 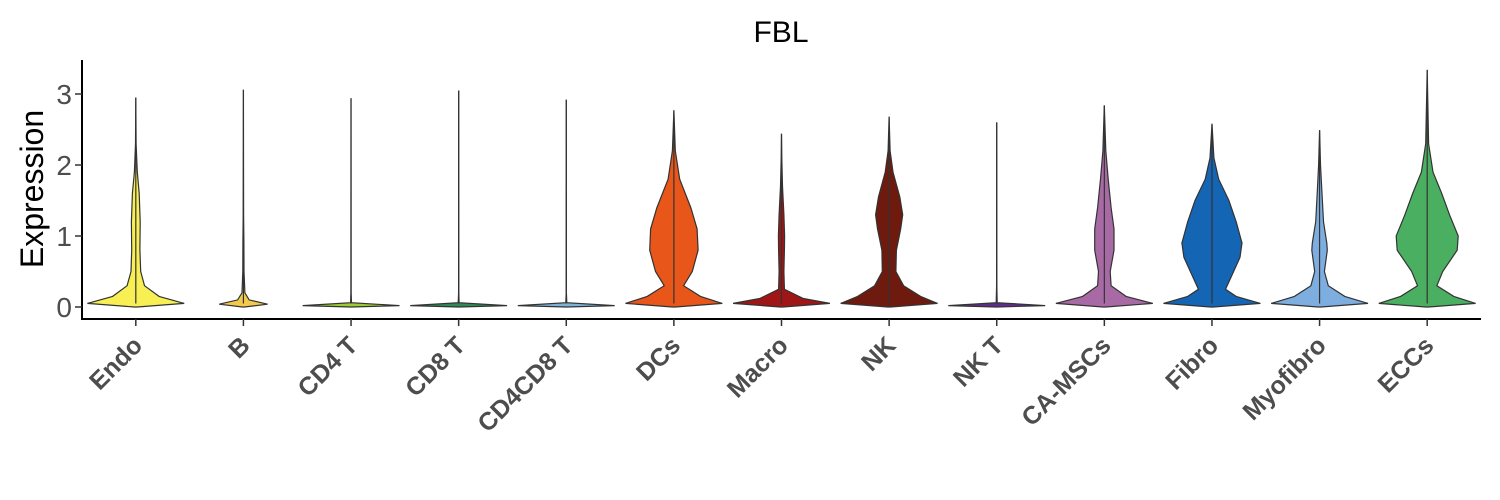 I want to click on x-tick-label: CD8 T, so click(x=435, y=366).